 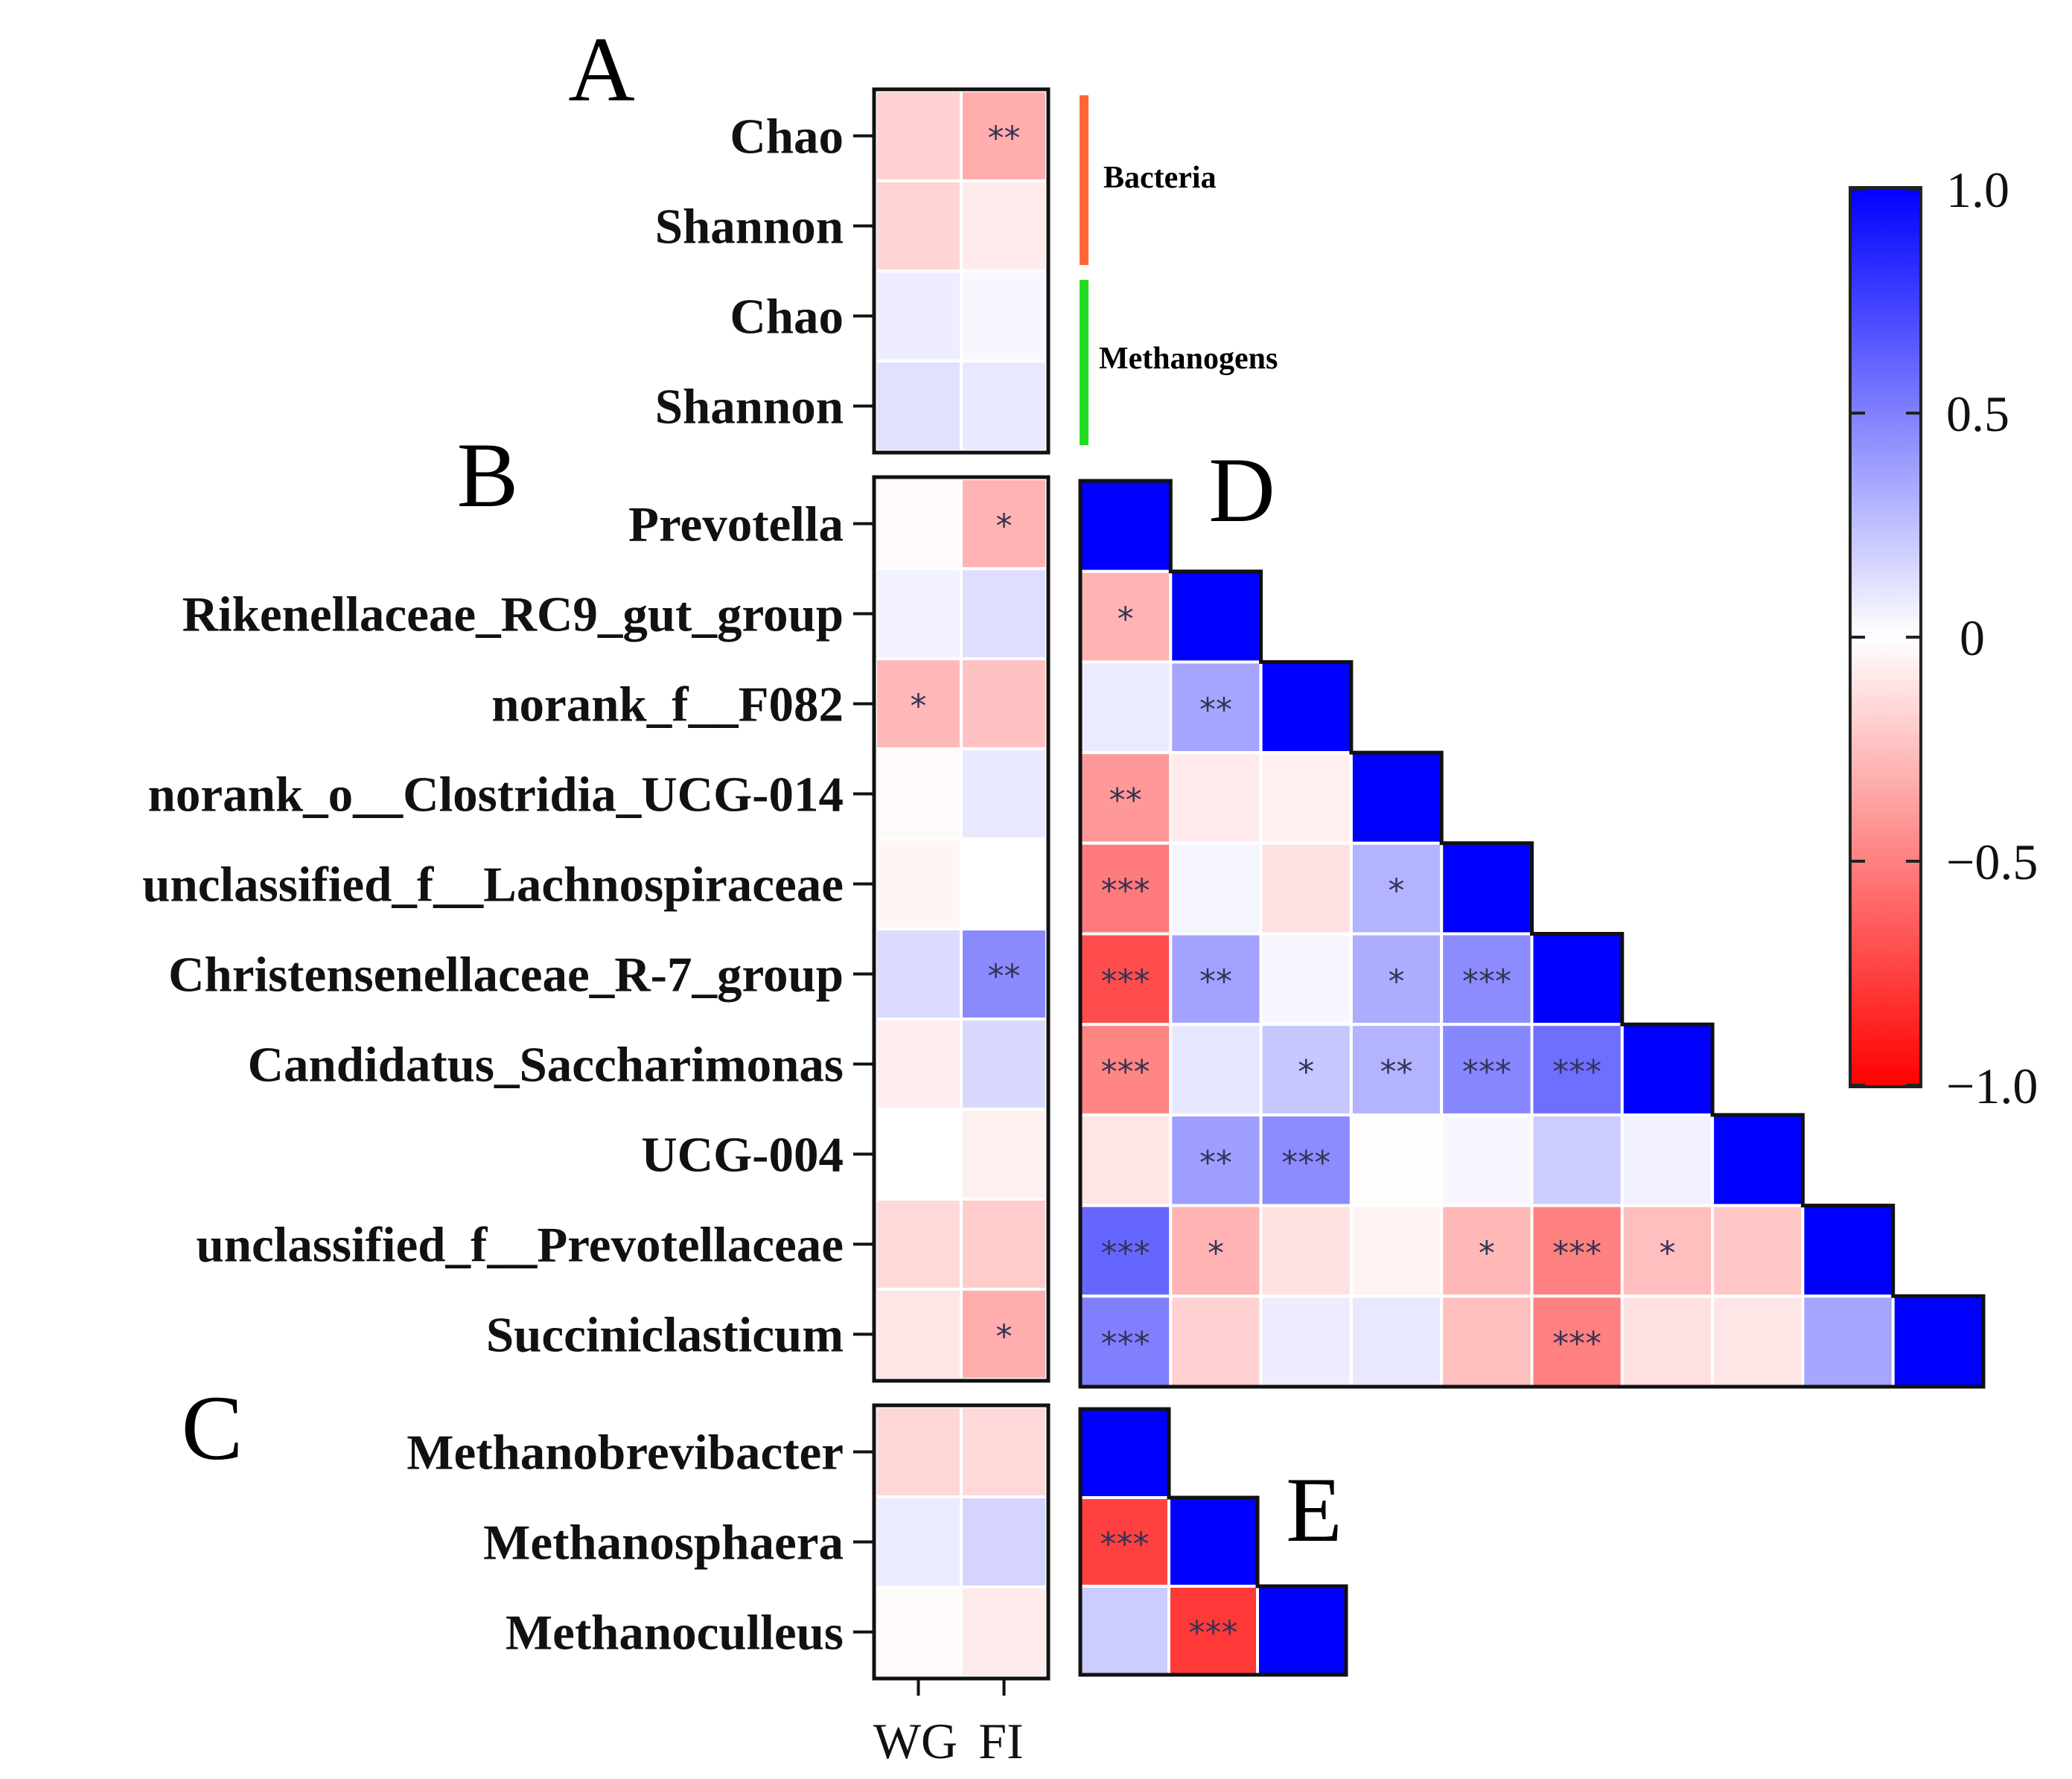 I want to click on row-label-methanosphaera: Methanosphaera, so click(x=663, y=1543).